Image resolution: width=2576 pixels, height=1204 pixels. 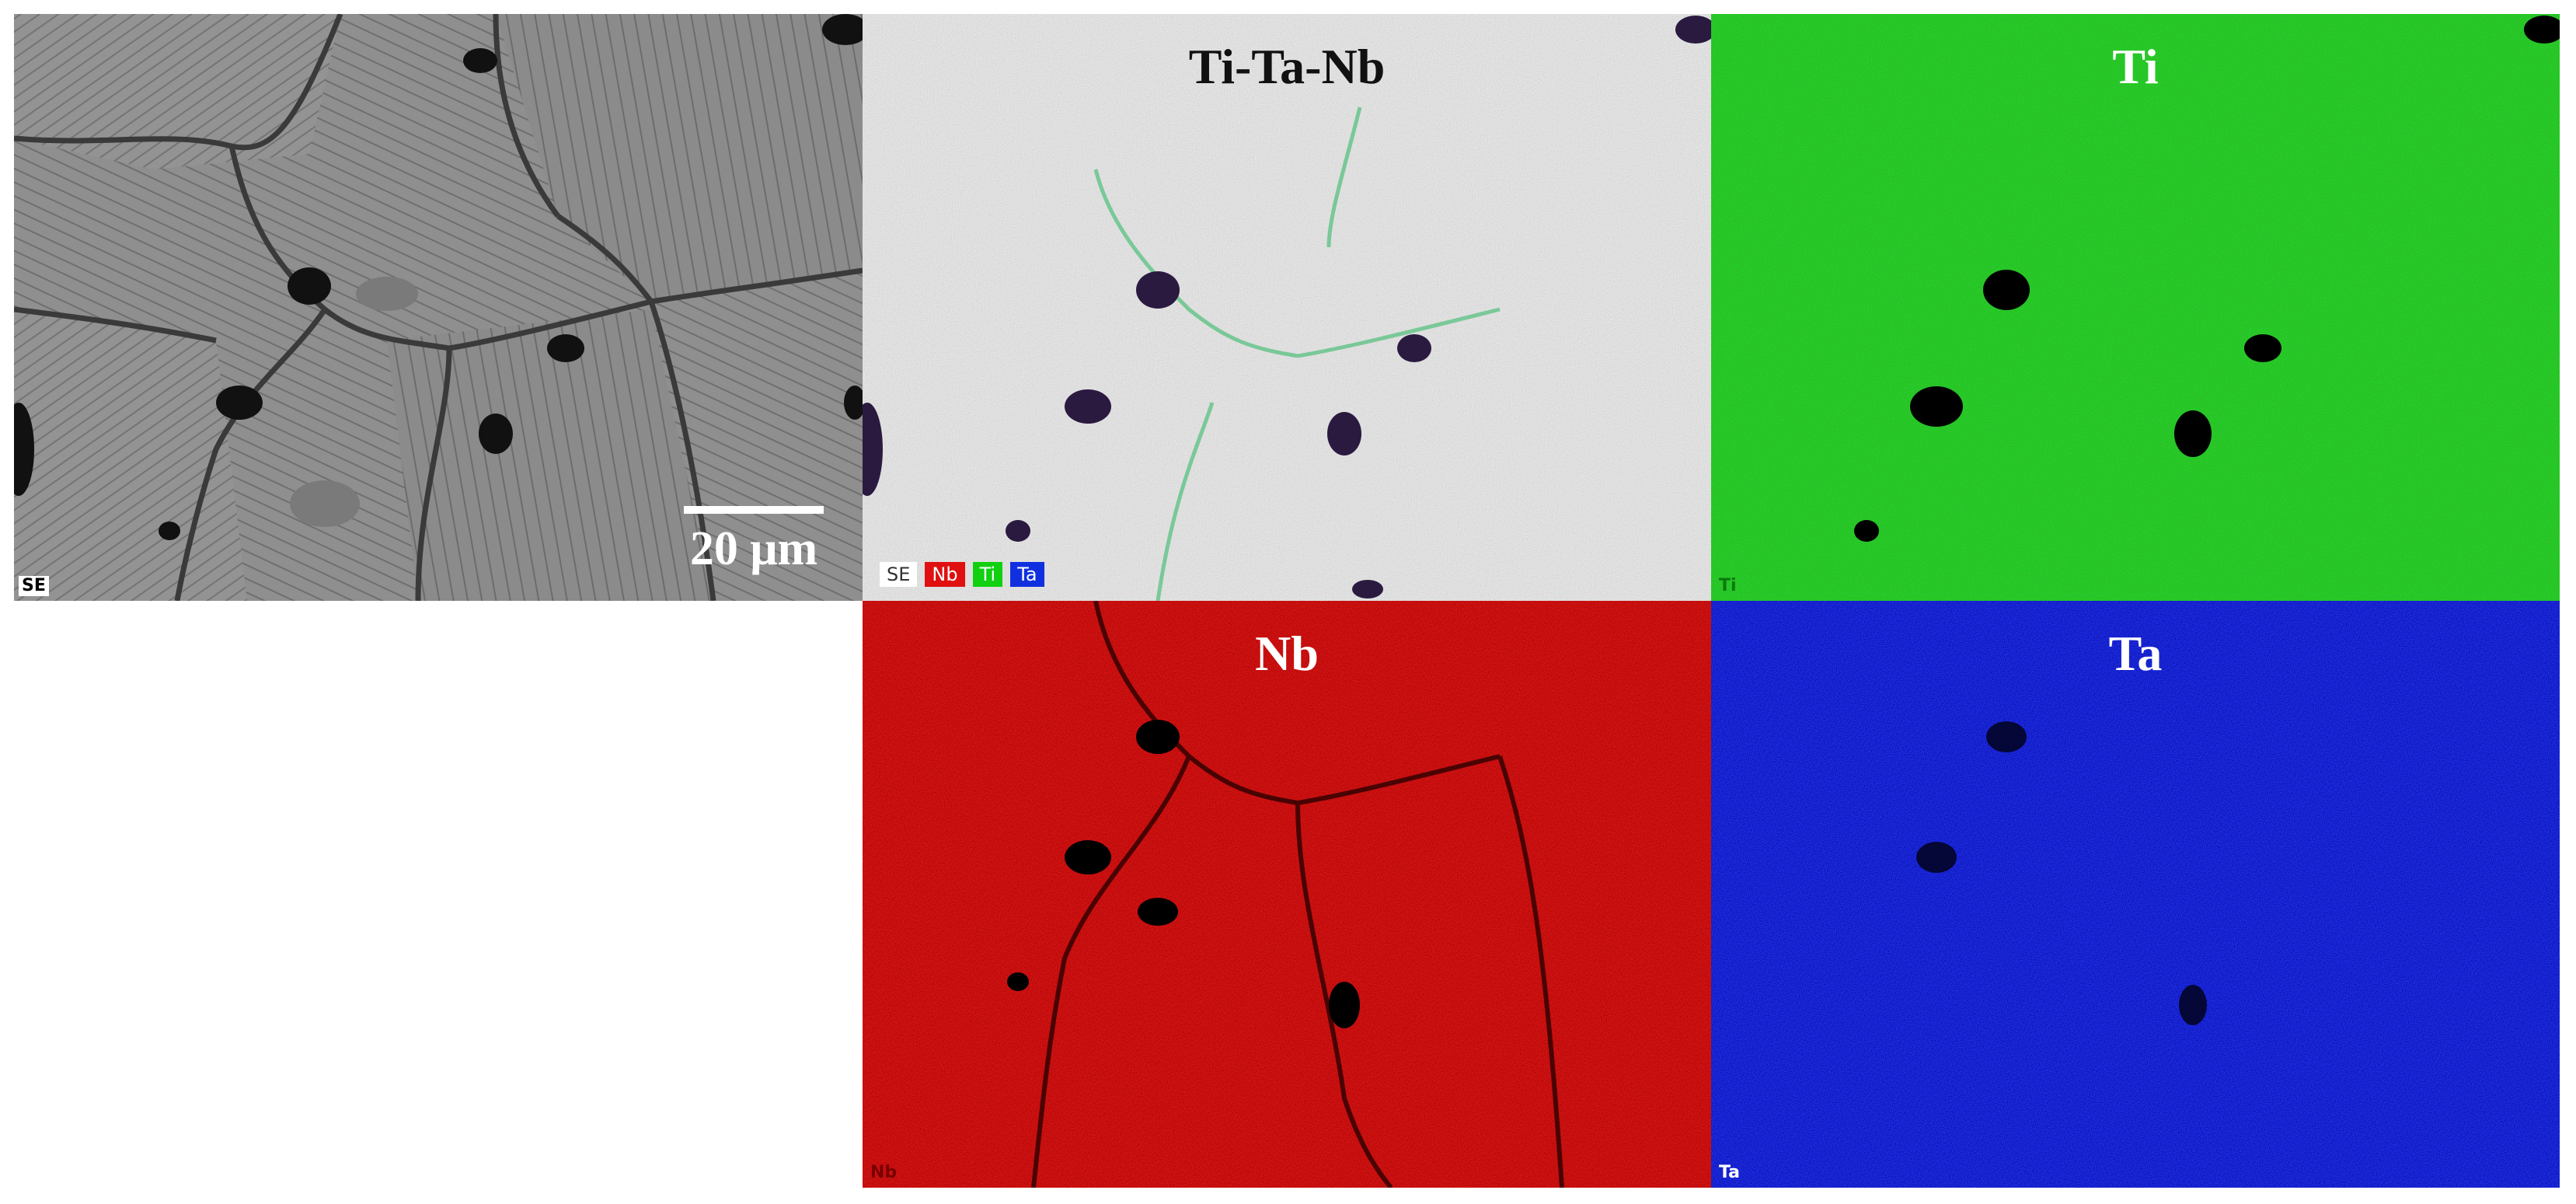 I want to click on legend-se: SE, so click(x=899, y=574).